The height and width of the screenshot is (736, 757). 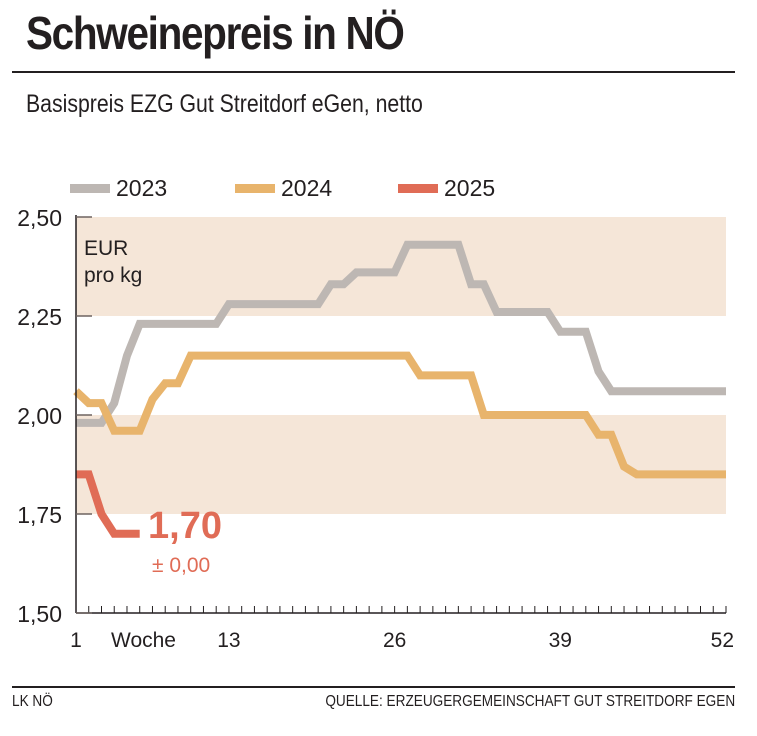 I want to click on legend-item-2023: 2023, so click(x=118, y=188).